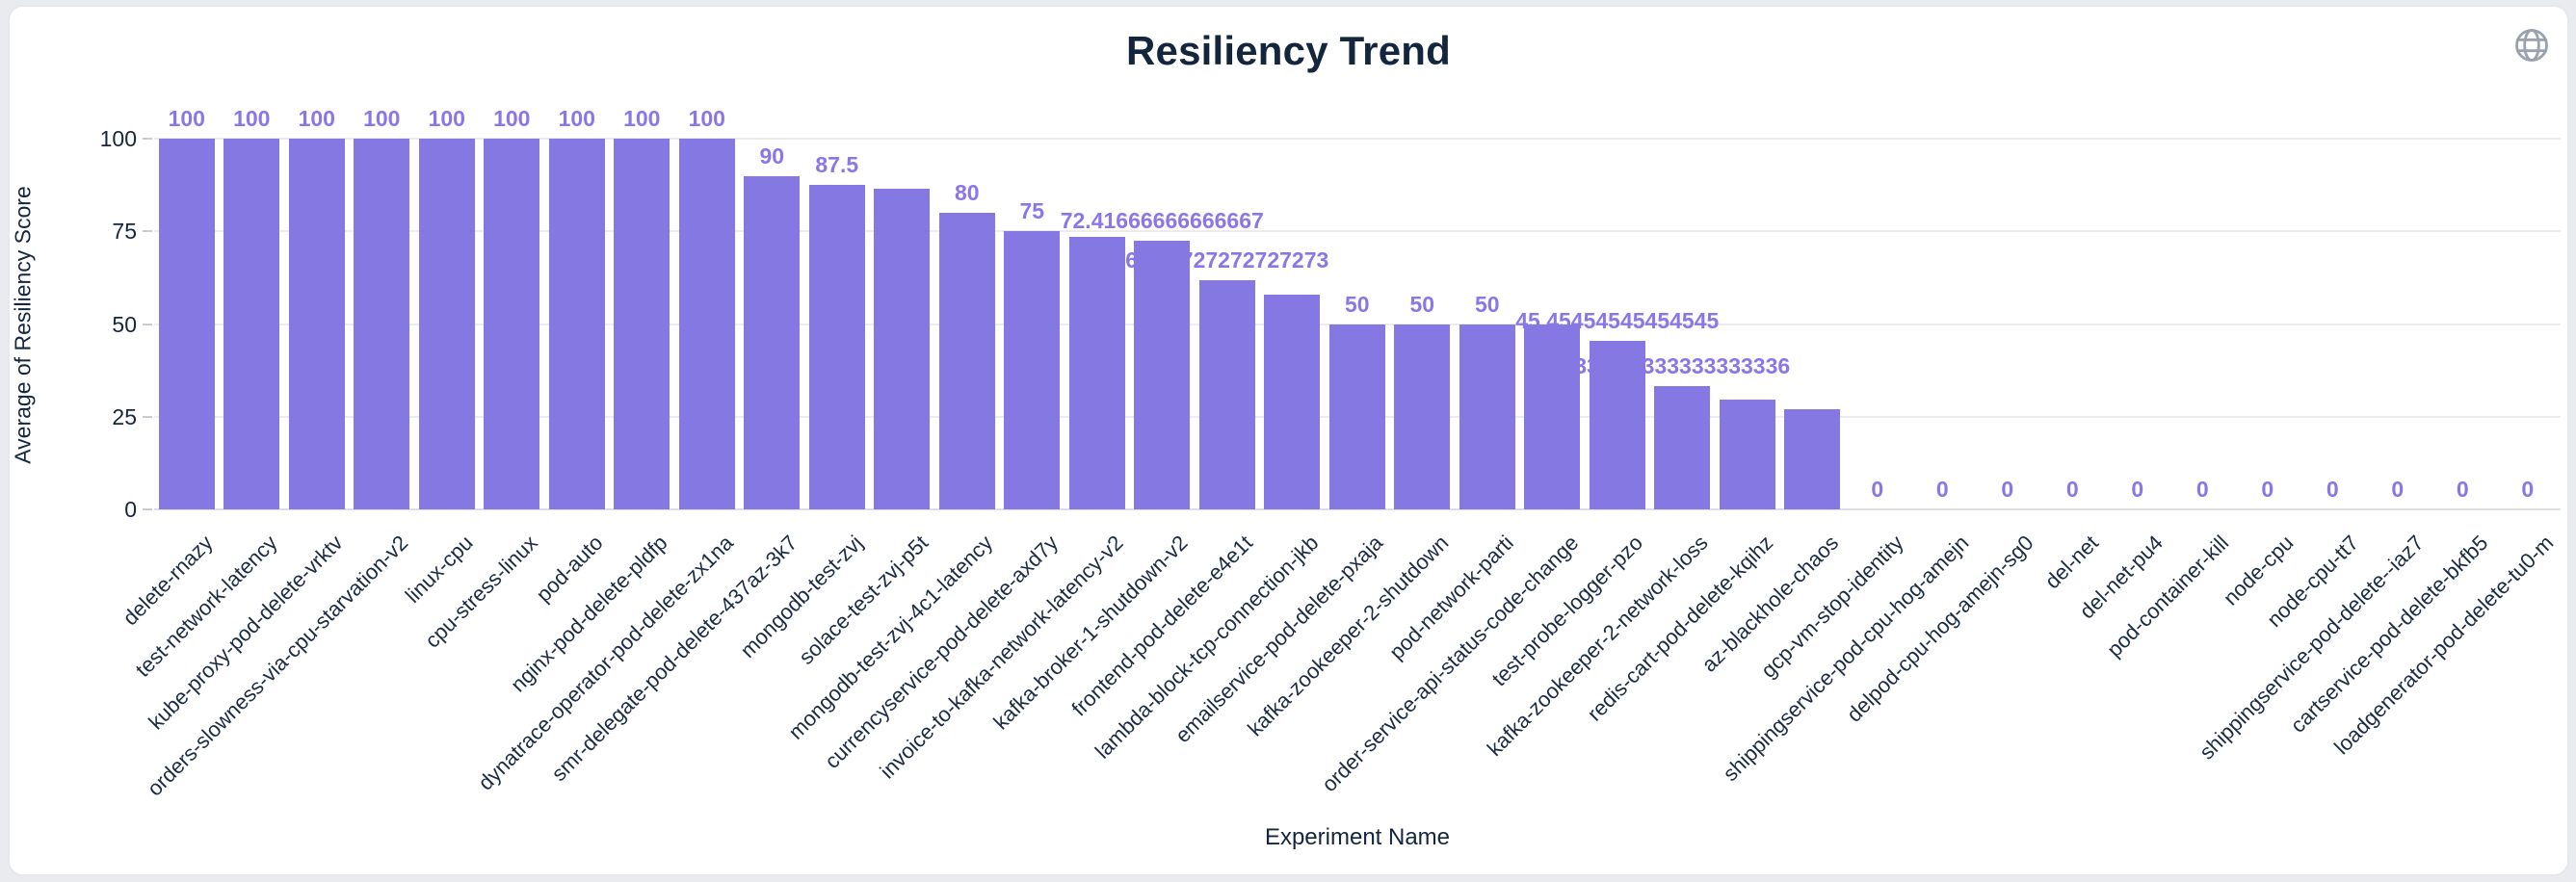 Image resolution: width=2576 pixels, height=882 pixels. What do you see at coordinates (1357, 837) in the screenshot?
I see `x-axis-title: Experiment Name` at bounding box center [1357, 837].